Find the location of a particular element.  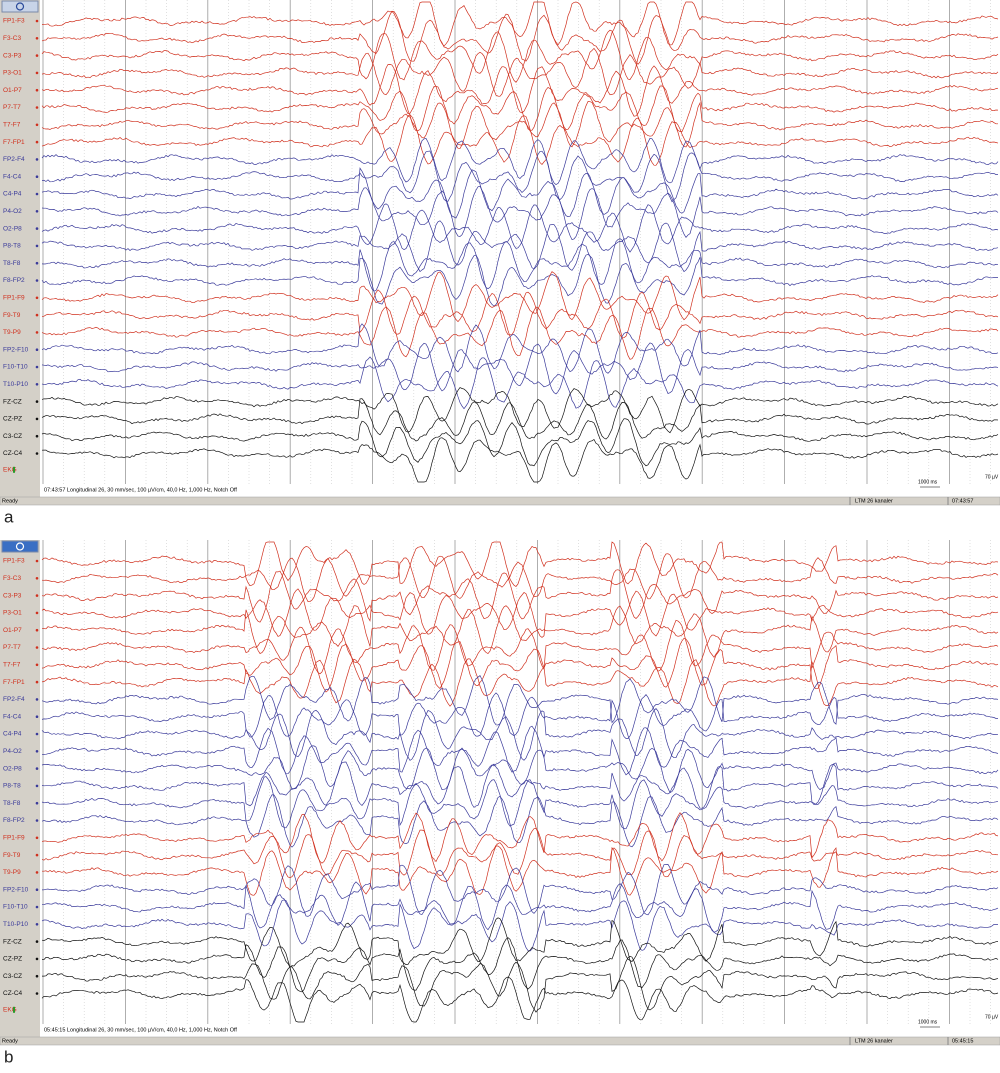

channel-label: CZ-C4 is located at coordinates (13, 993).